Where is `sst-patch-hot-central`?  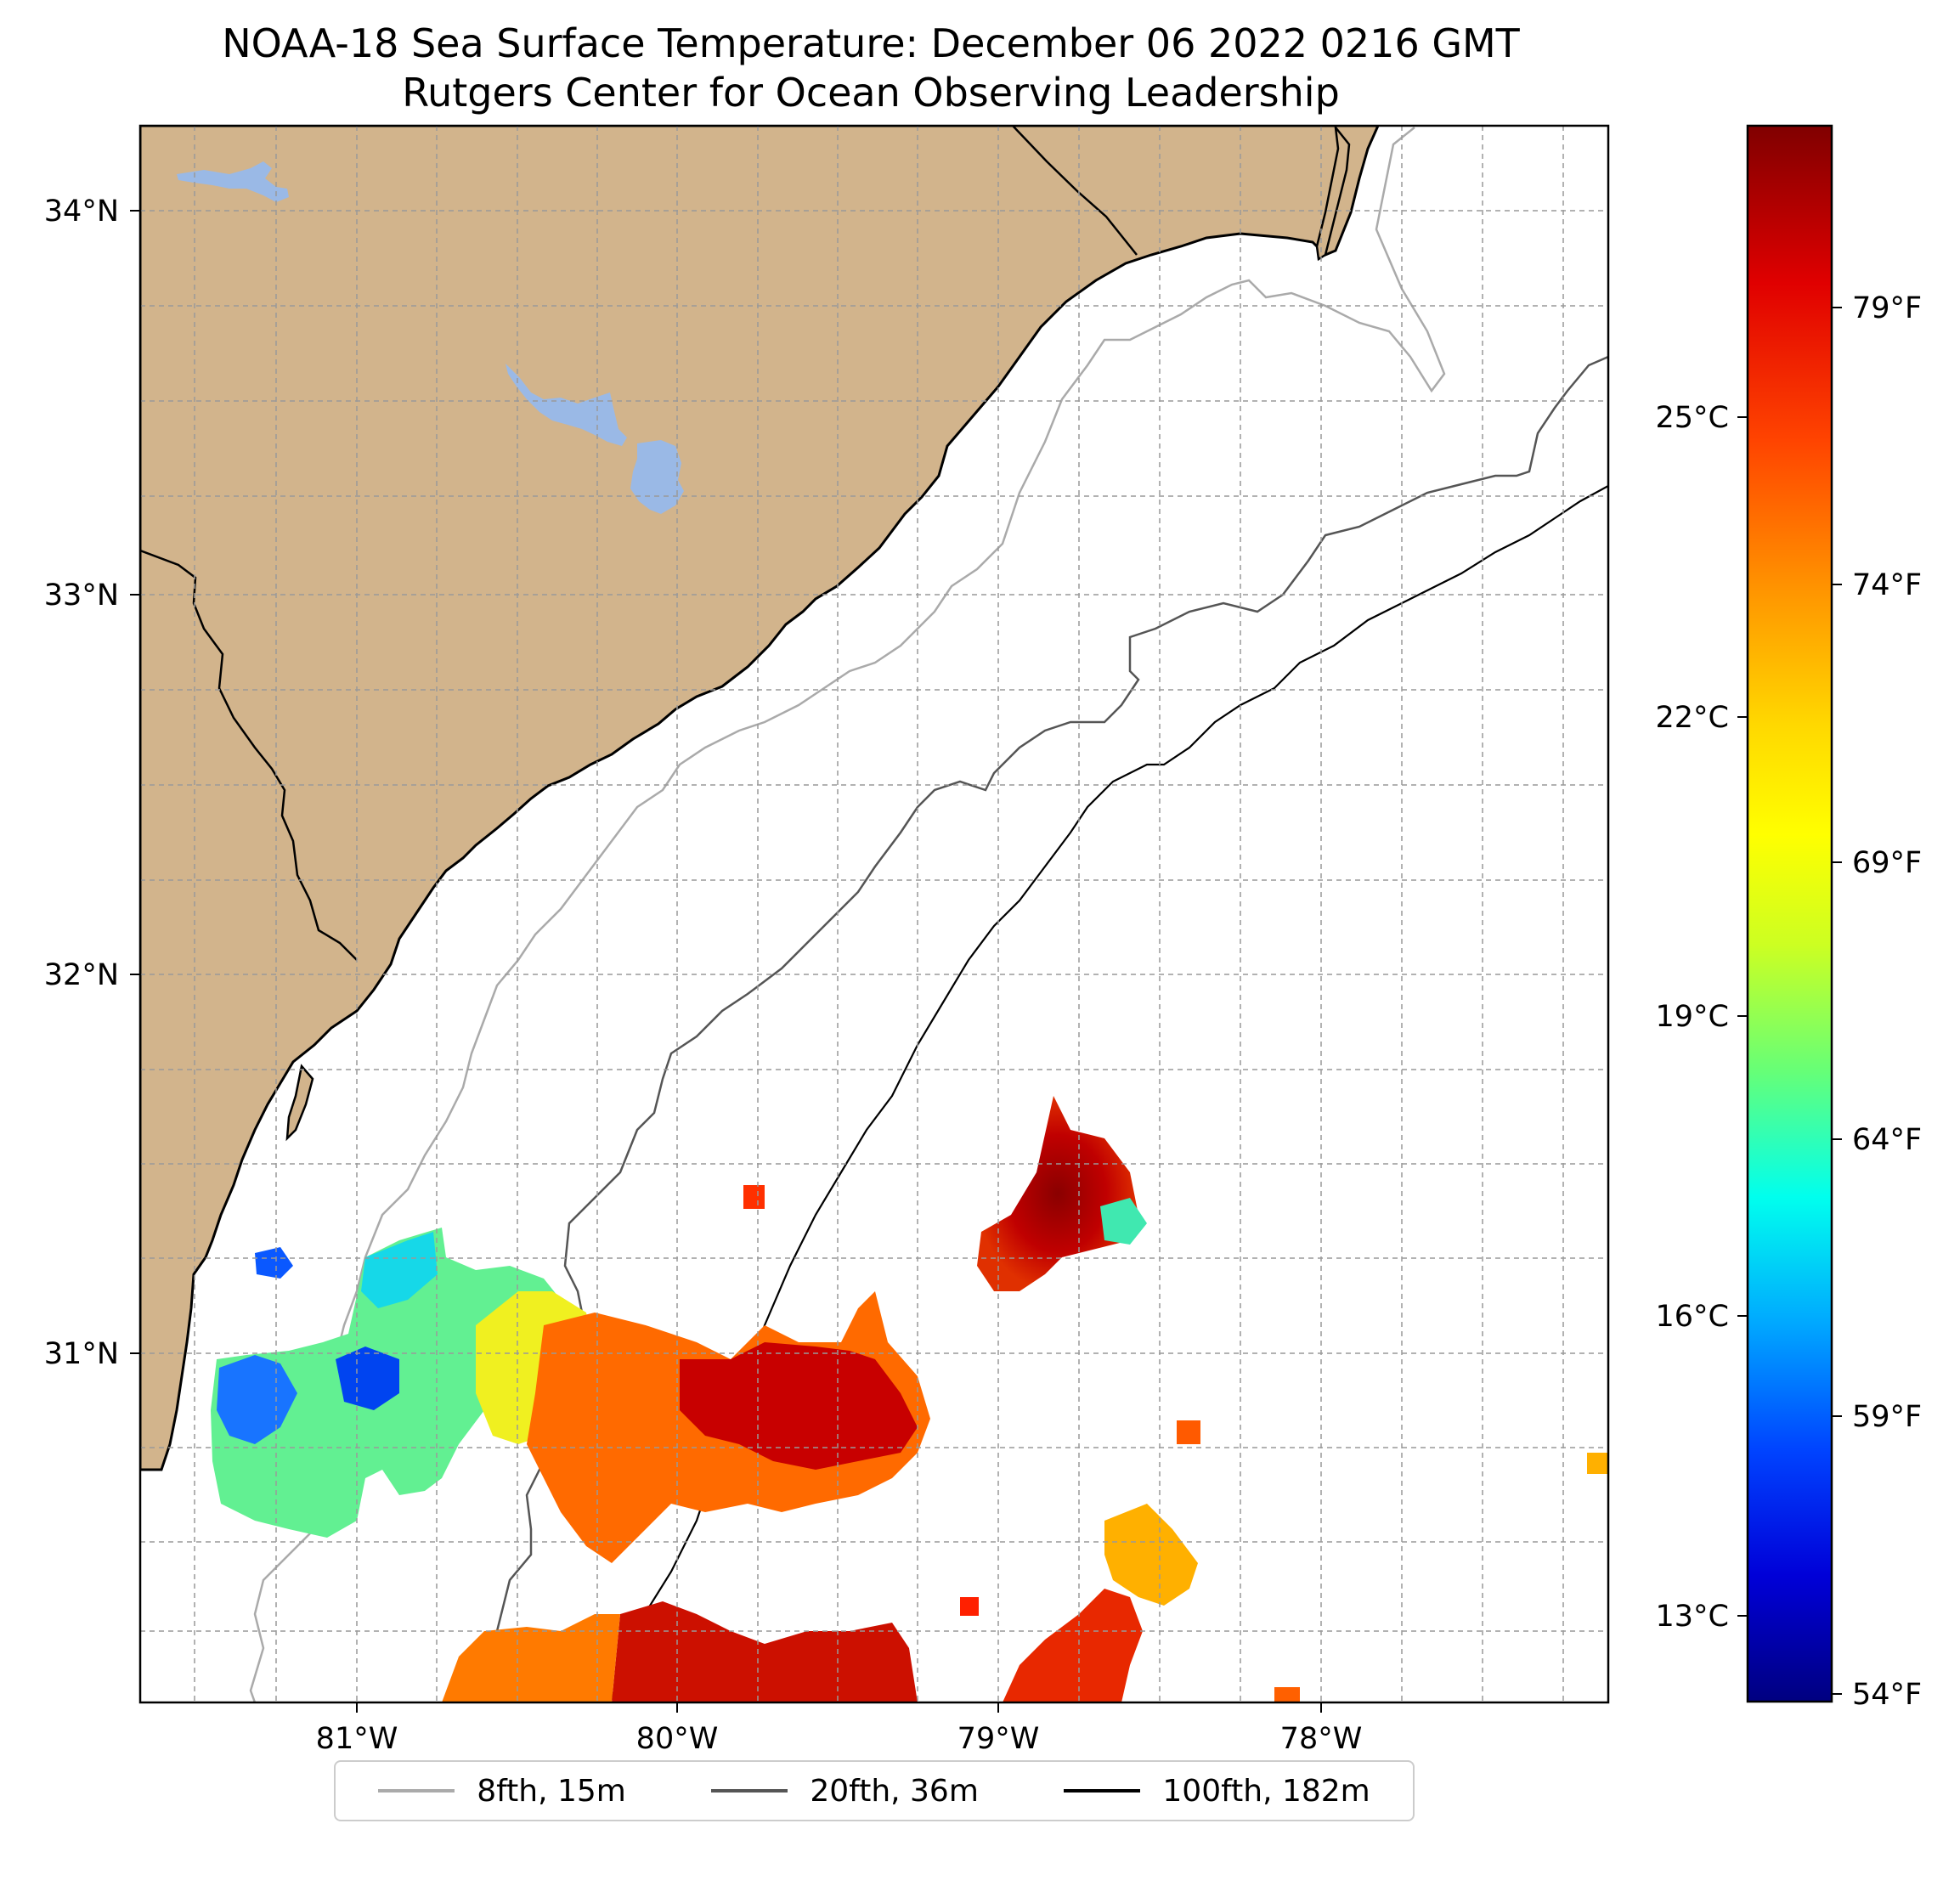
sst-patch-hot-central is located at coordinates (799, 1406).